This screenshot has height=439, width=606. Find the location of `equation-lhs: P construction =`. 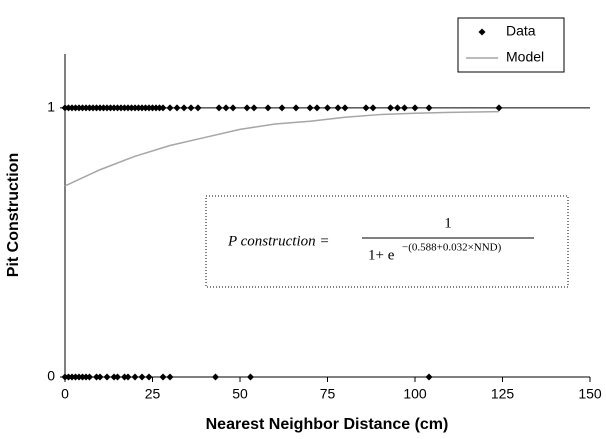

equation-lhs: P construction = is located at coordinates (278, 241).